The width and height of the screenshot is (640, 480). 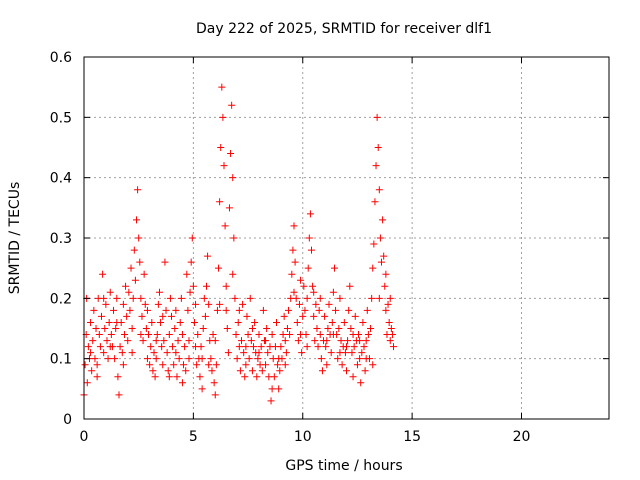 What do you see at coordinates (343, 466) in the screenshot?
I see `x-axis-label: GPS time / hours` at bounding box center [343, 466].